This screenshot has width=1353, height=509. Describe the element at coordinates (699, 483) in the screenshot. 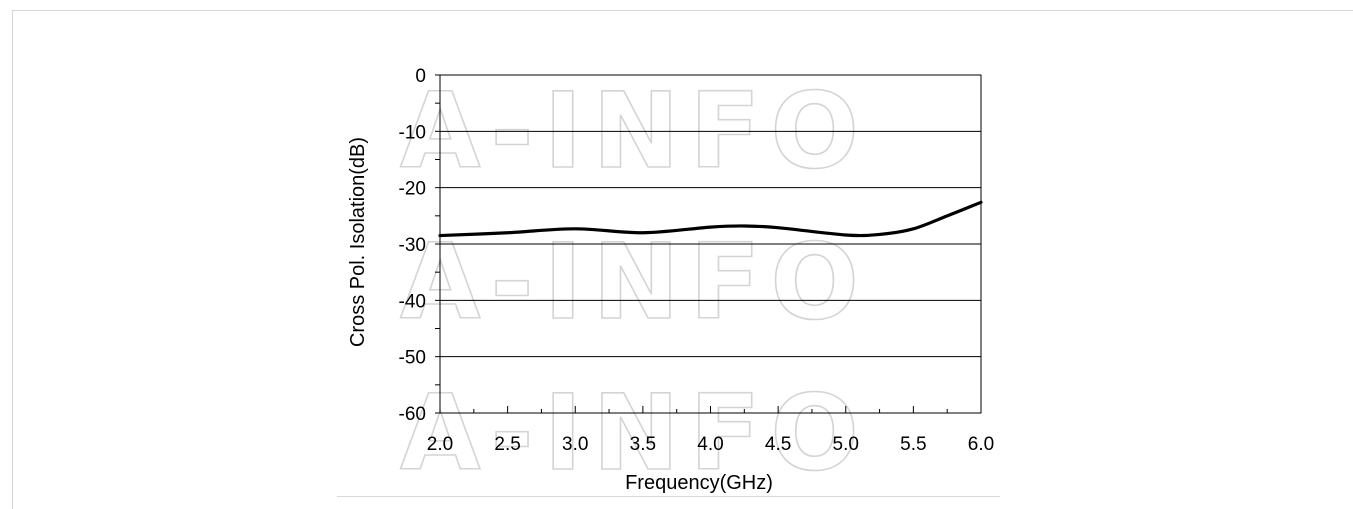

I see `x-axis-title: Frequency(GHz)` at that location.